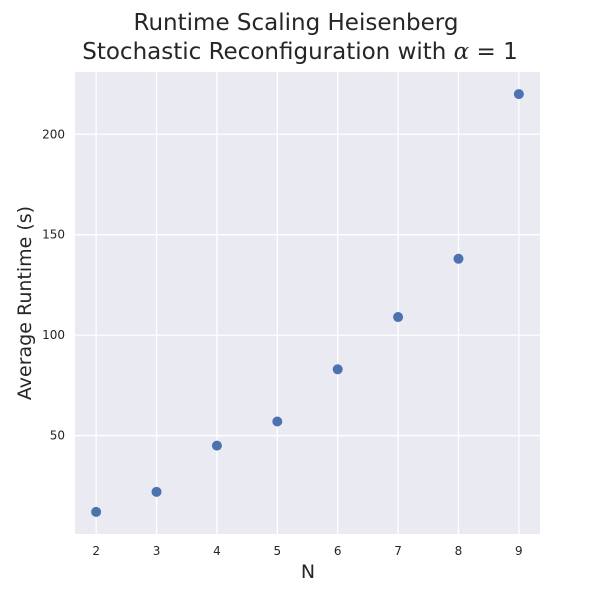 The height and width of the screenshot is (600, 600). What do you see at coordinates (53, 335) in the screenshot?
I see `y-tick-label: 100` at bounding box center [53, 335].